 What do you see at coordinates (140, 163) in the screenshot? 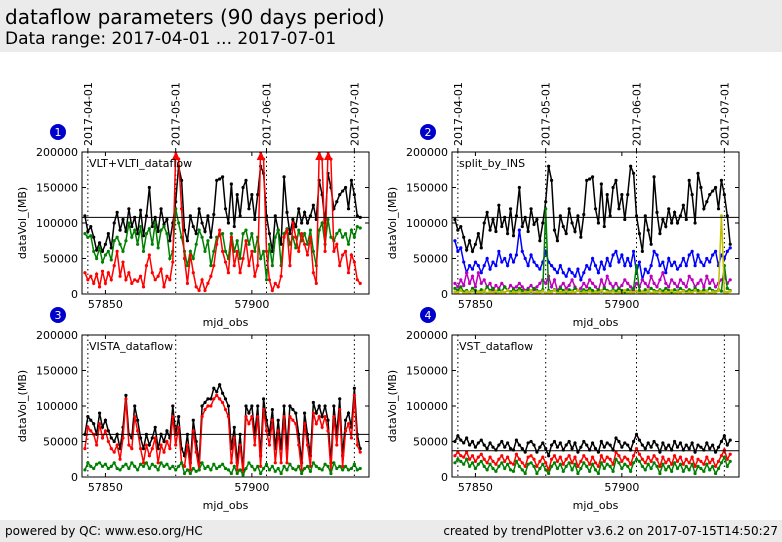
I see `panel-label: VLT+VLTI_dataflow` at bounding box center [140, 163].